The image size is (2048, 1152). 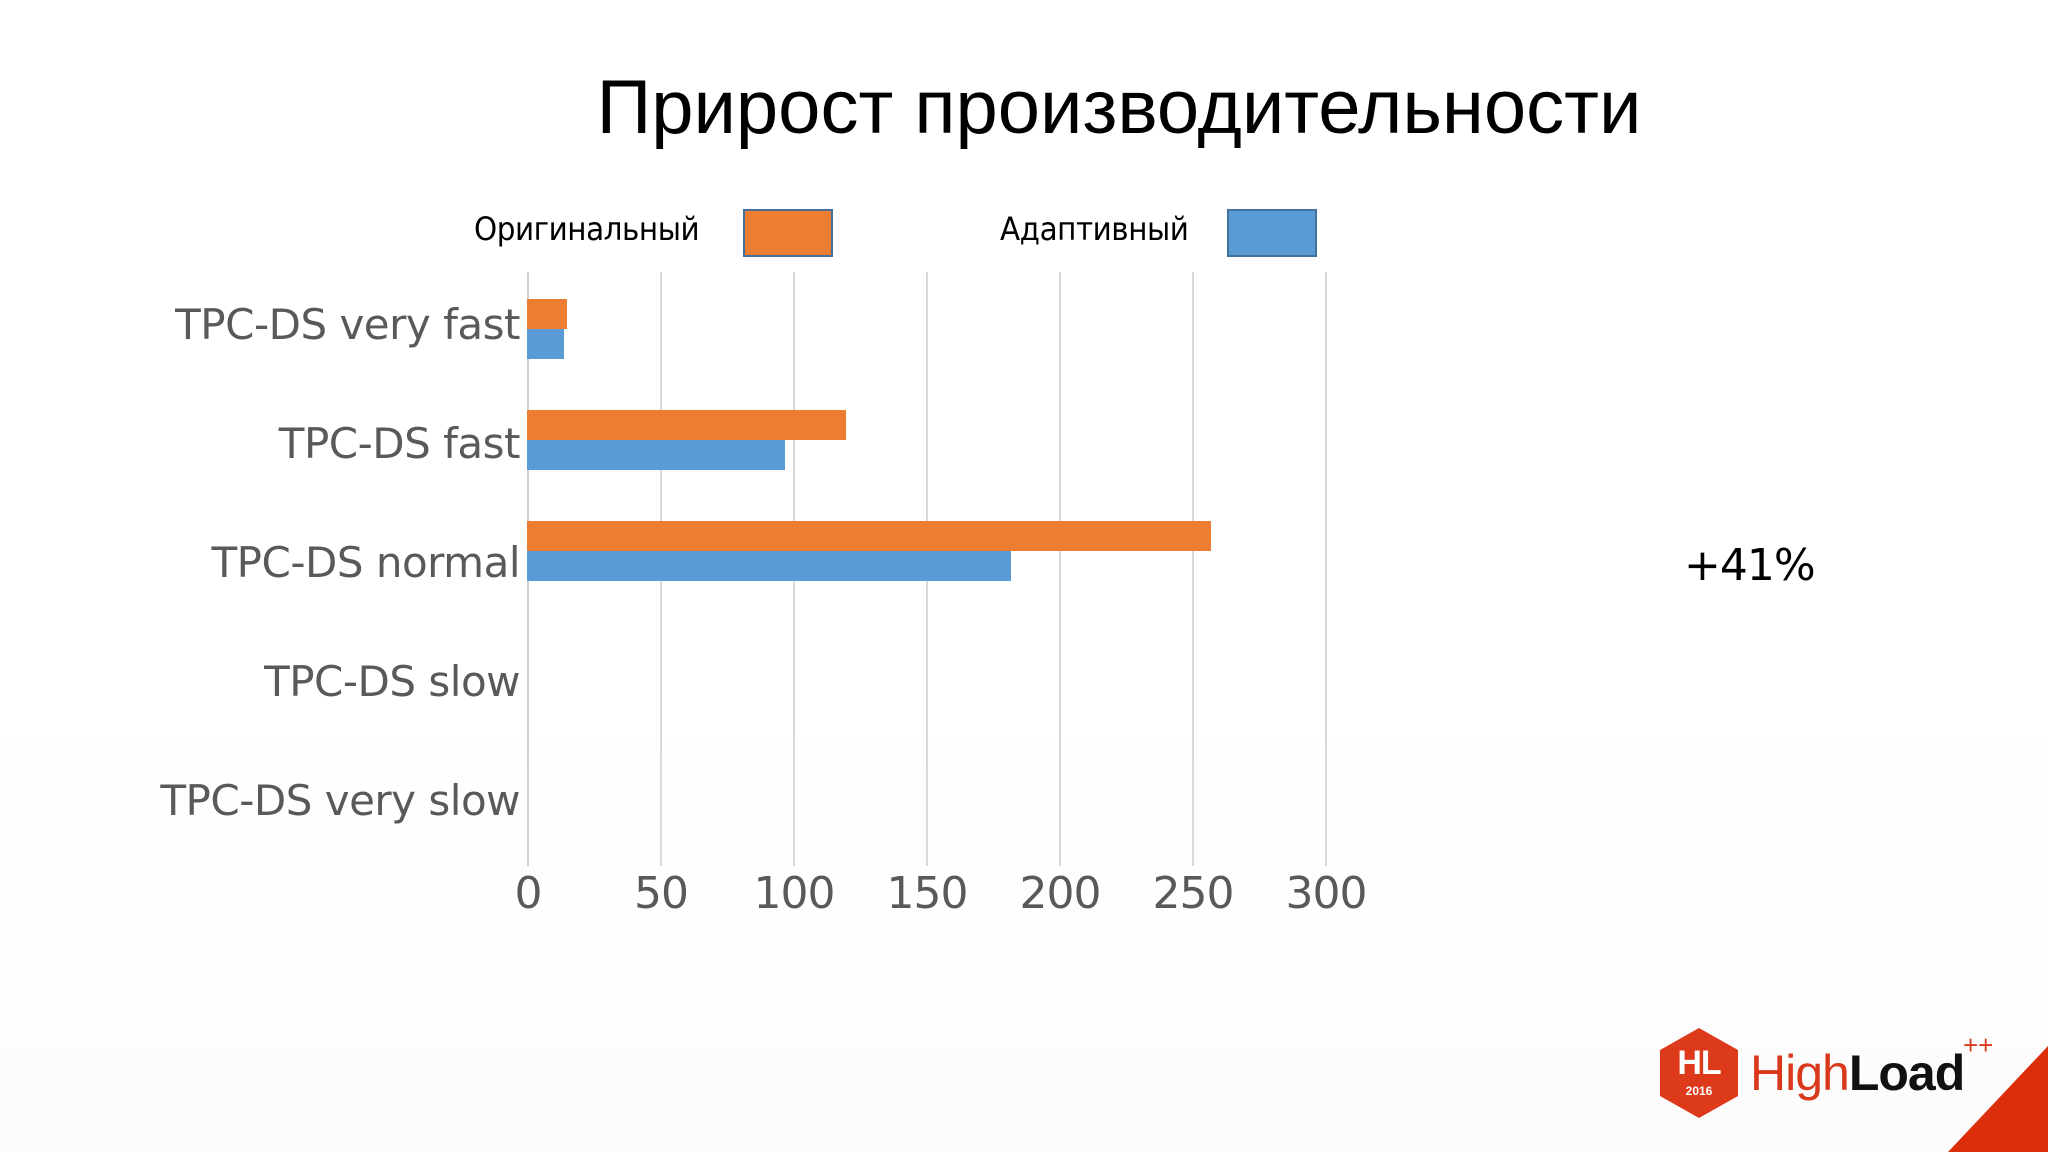 I want to click on x-tick-0: 0, so click(x=528, y=893).